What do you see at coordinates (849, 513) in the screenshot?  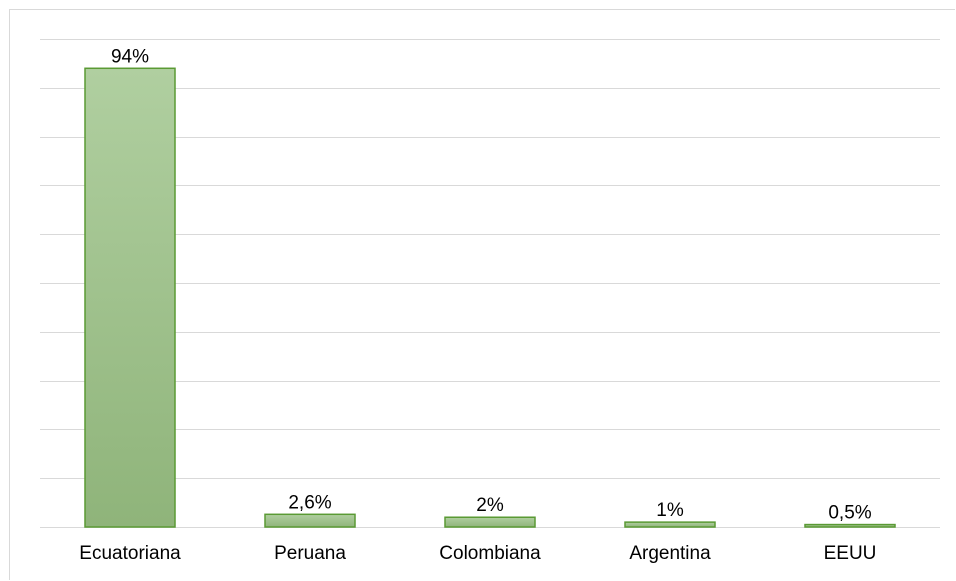 I see `data-label-eeuu: 0,5%` at bounding box center [849, 513].